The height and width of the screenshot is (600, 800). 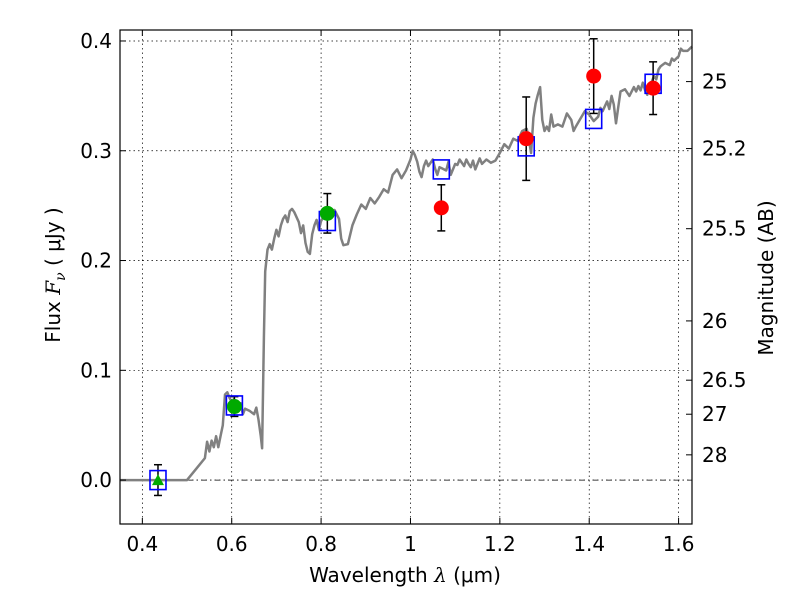 I want to click on x-tick-label: 0.6, so click(x=232, y=544).